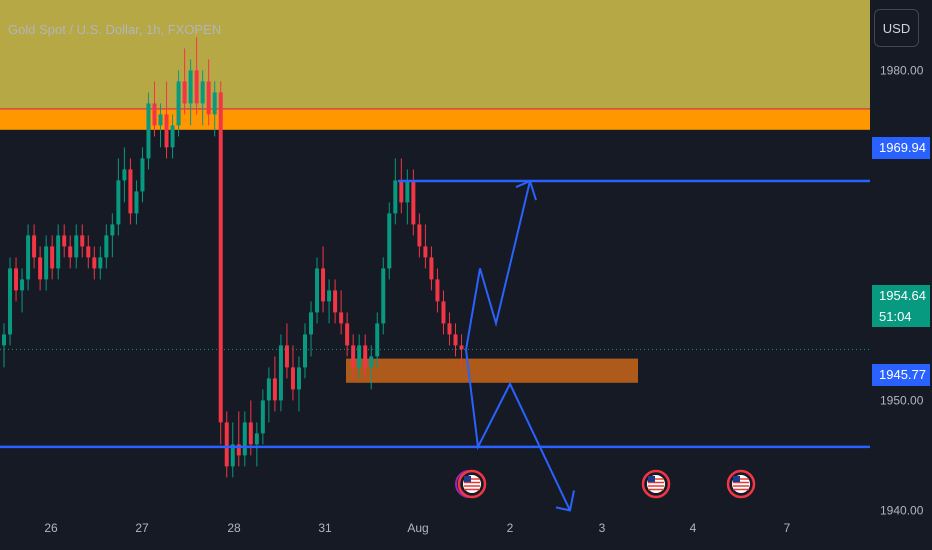 This screenshot has height=550, width=932. Describe the element at coordinates (693, 528) in the screenshot. I see `x-tick-label: 4` at that location.